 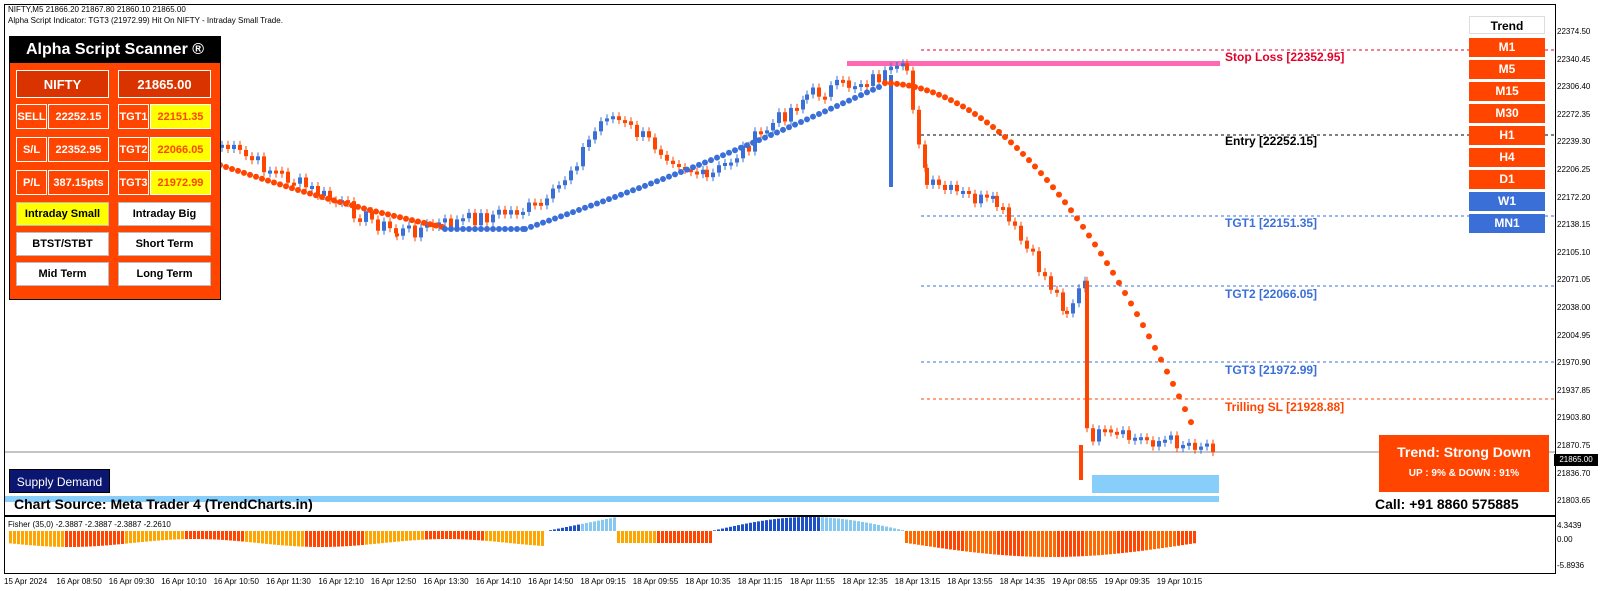 What do you see at coordinates (164, 274) in the screenshot?
I see `long-term-button: Long Term` at bounding box center [164, 274].